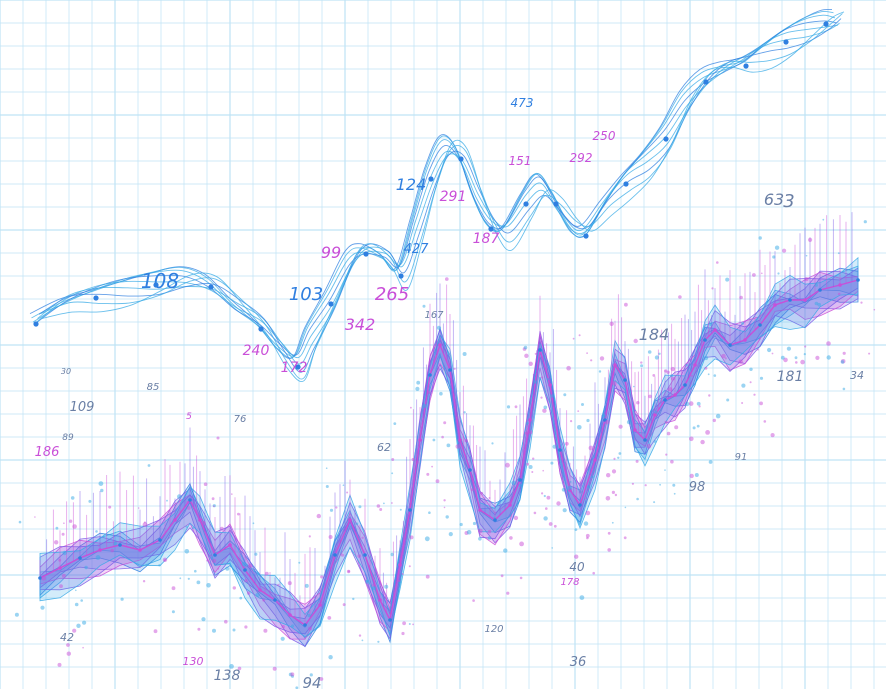 The image size is (886, 693). What do you see at coordinates (857, 375) in the screenshot?
I see `data-label: 34` at bounding box center [857, 375].